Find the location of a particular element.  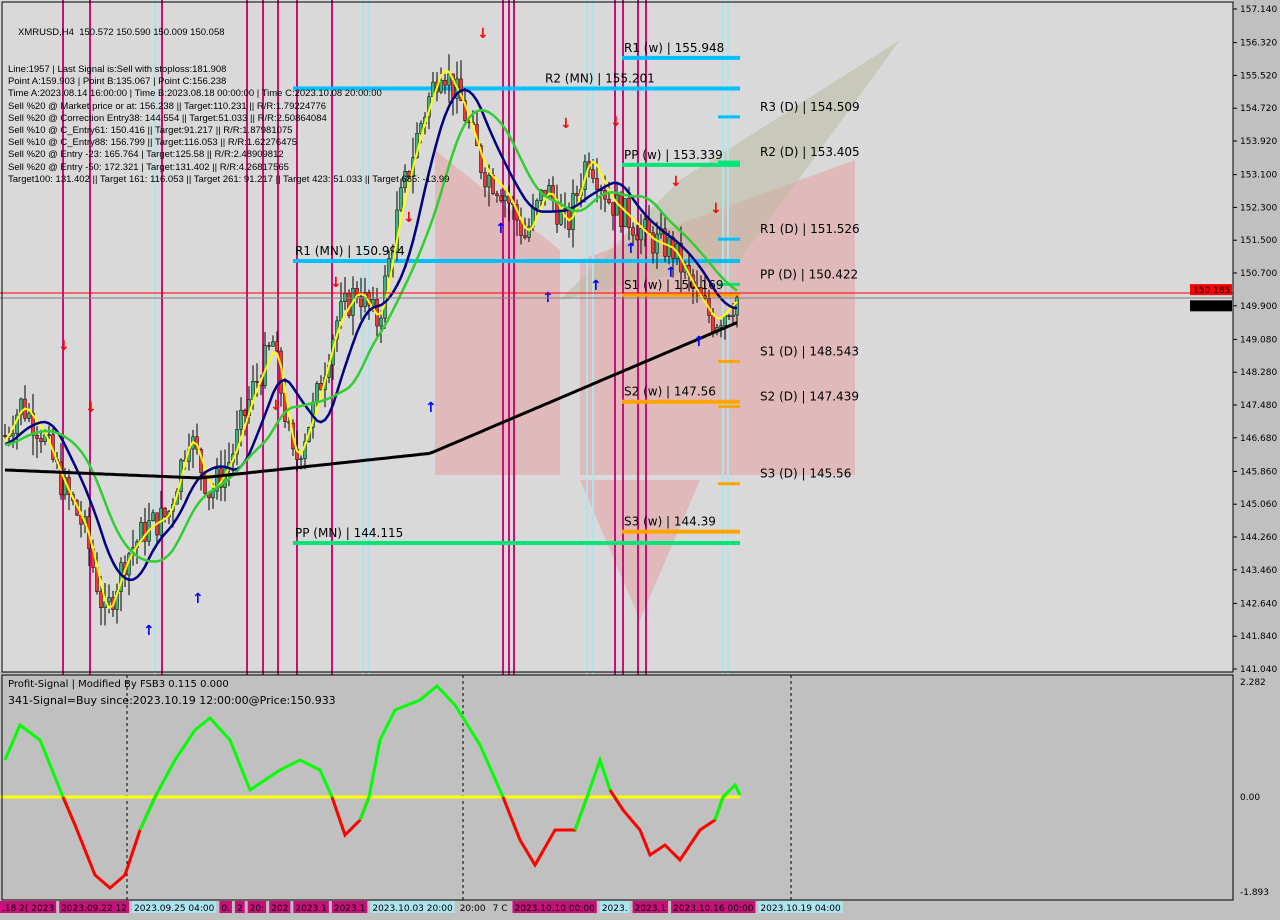

ask-price-label: 150.185 is located at coordinates (1211, 291).